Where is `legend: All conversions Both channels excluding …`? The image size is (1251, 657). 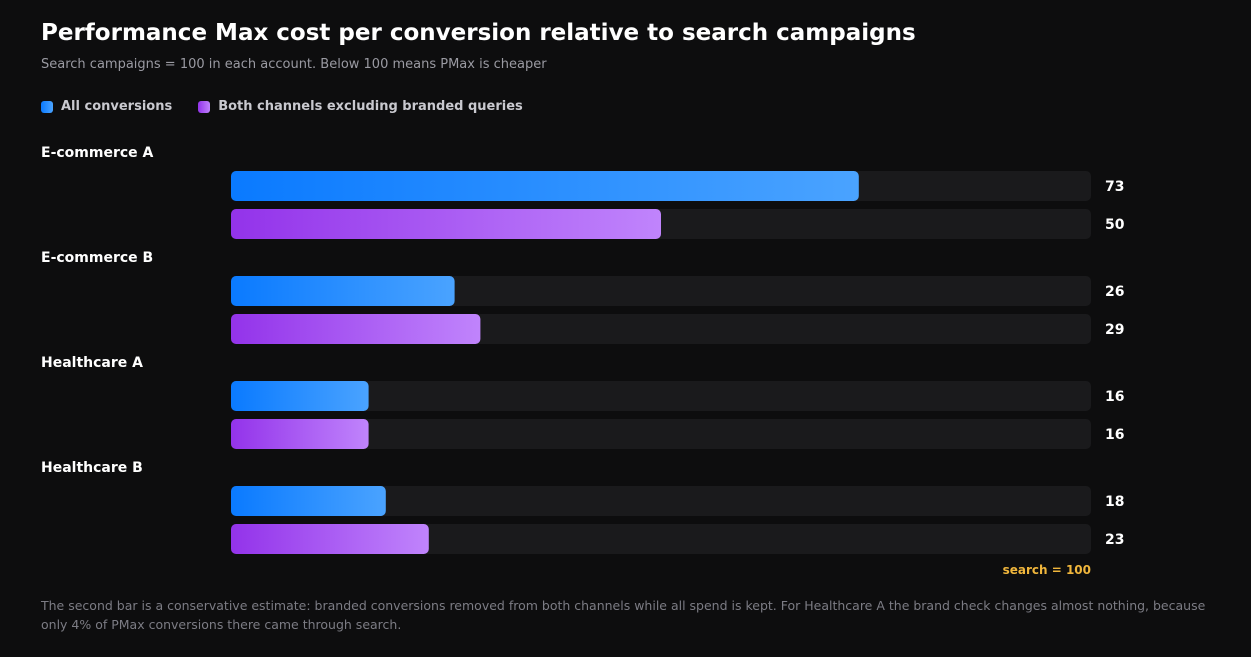 legend: All conversions Both channels excluding … is located at coordinates (295, 106).